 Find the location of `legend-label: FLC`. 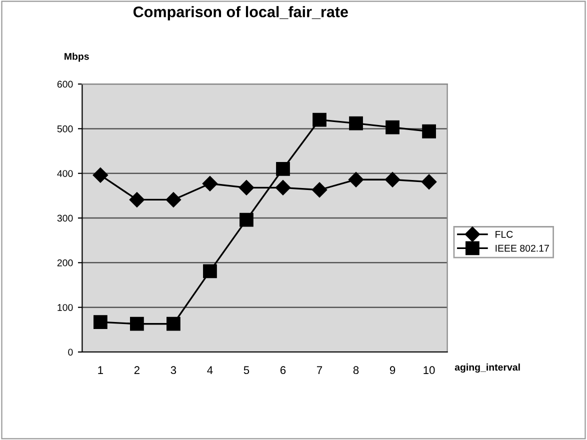

legend-label: FLC is located at coordinates (504, 234).